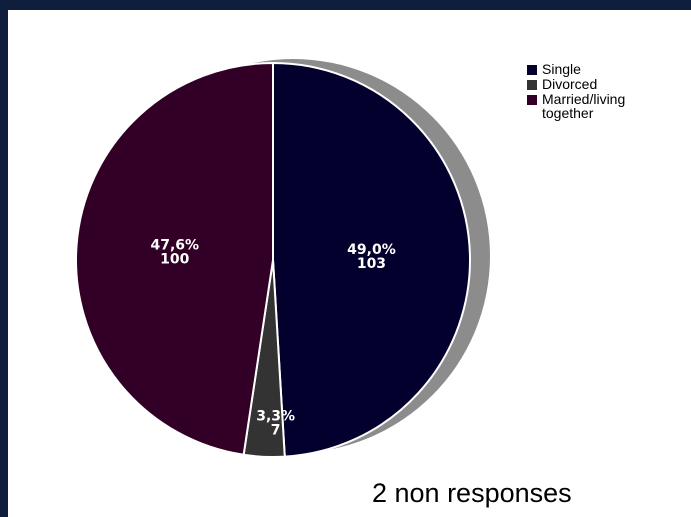 The height and width of the screenshot is (517, 691). Describe the element at coordinates (570, 84) in the screenshot. I see `legend-label-divorced: Divorced` at that location.